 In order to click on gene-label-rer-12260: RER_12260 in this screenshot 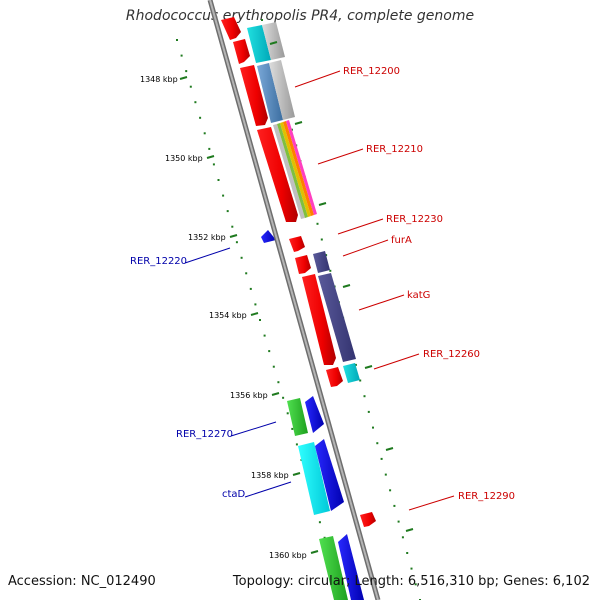, I will do `click(451, 354)`.